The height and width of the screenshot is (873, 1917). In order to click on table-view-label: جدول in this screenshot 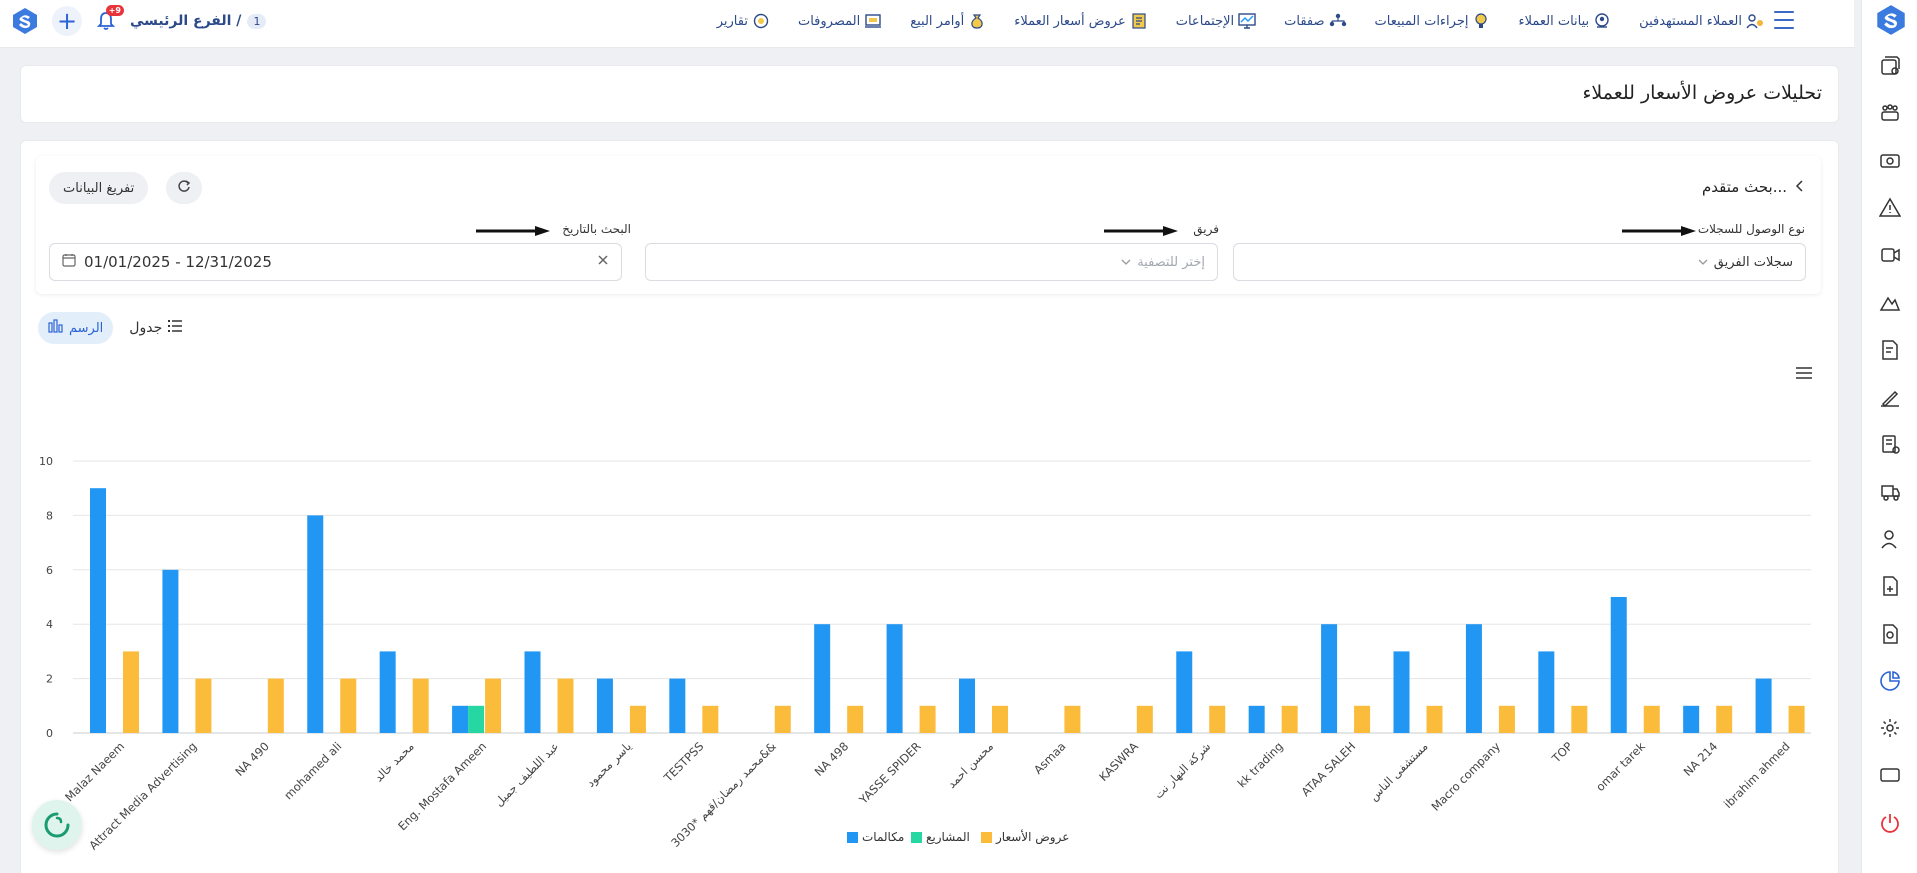, I will do `click(146, 328)`.